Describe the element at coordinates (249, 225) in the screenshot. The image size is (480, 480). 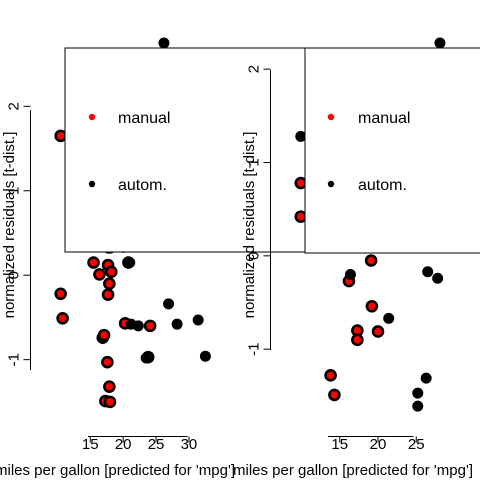
I see `y-axis-label-right: normalized residuals [t-dist.]` at that location.